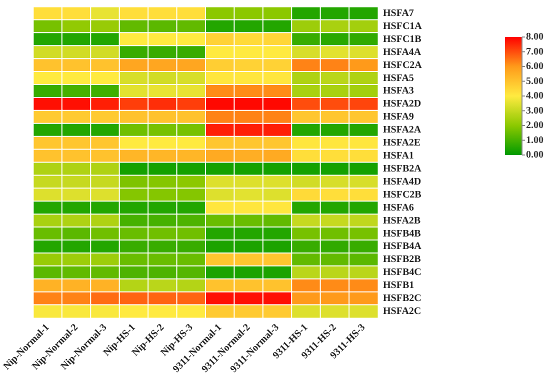 Image resolution: width=550 pixels, height=388 pixels. I want to click on y-tick-label: HSFA9, so click(398, 117).